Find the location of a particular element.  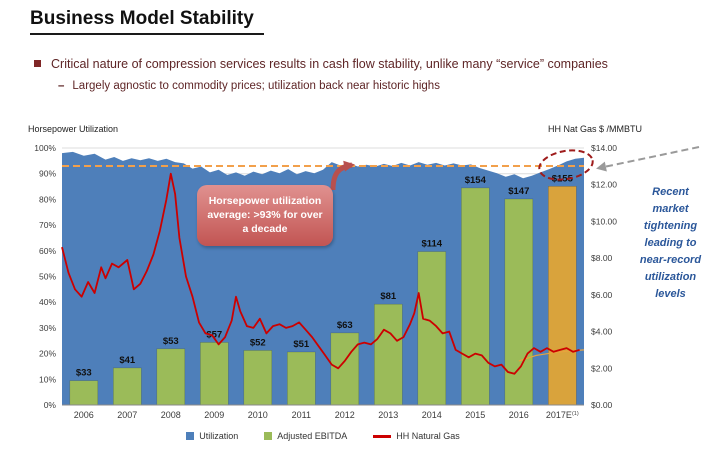

x-axis-label: 2011 is located at coordinates (301, 415).